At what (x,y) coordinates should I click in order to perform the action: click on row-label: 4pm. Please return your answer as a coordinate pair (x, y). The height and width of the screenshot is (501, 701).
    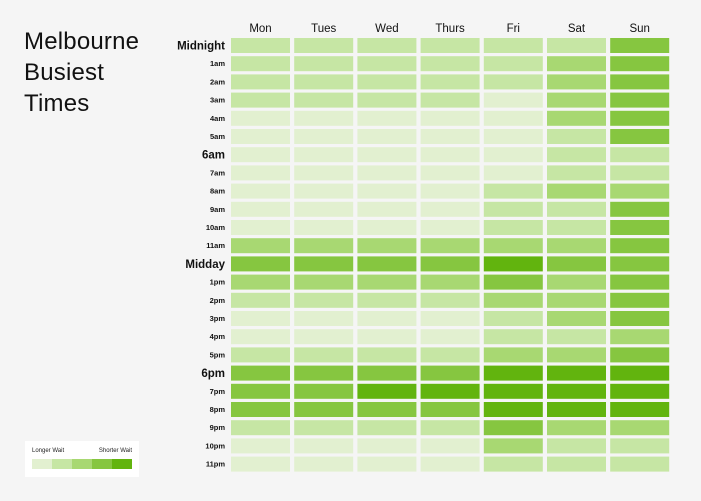
    Looking at the image, I should click on (218, 336).